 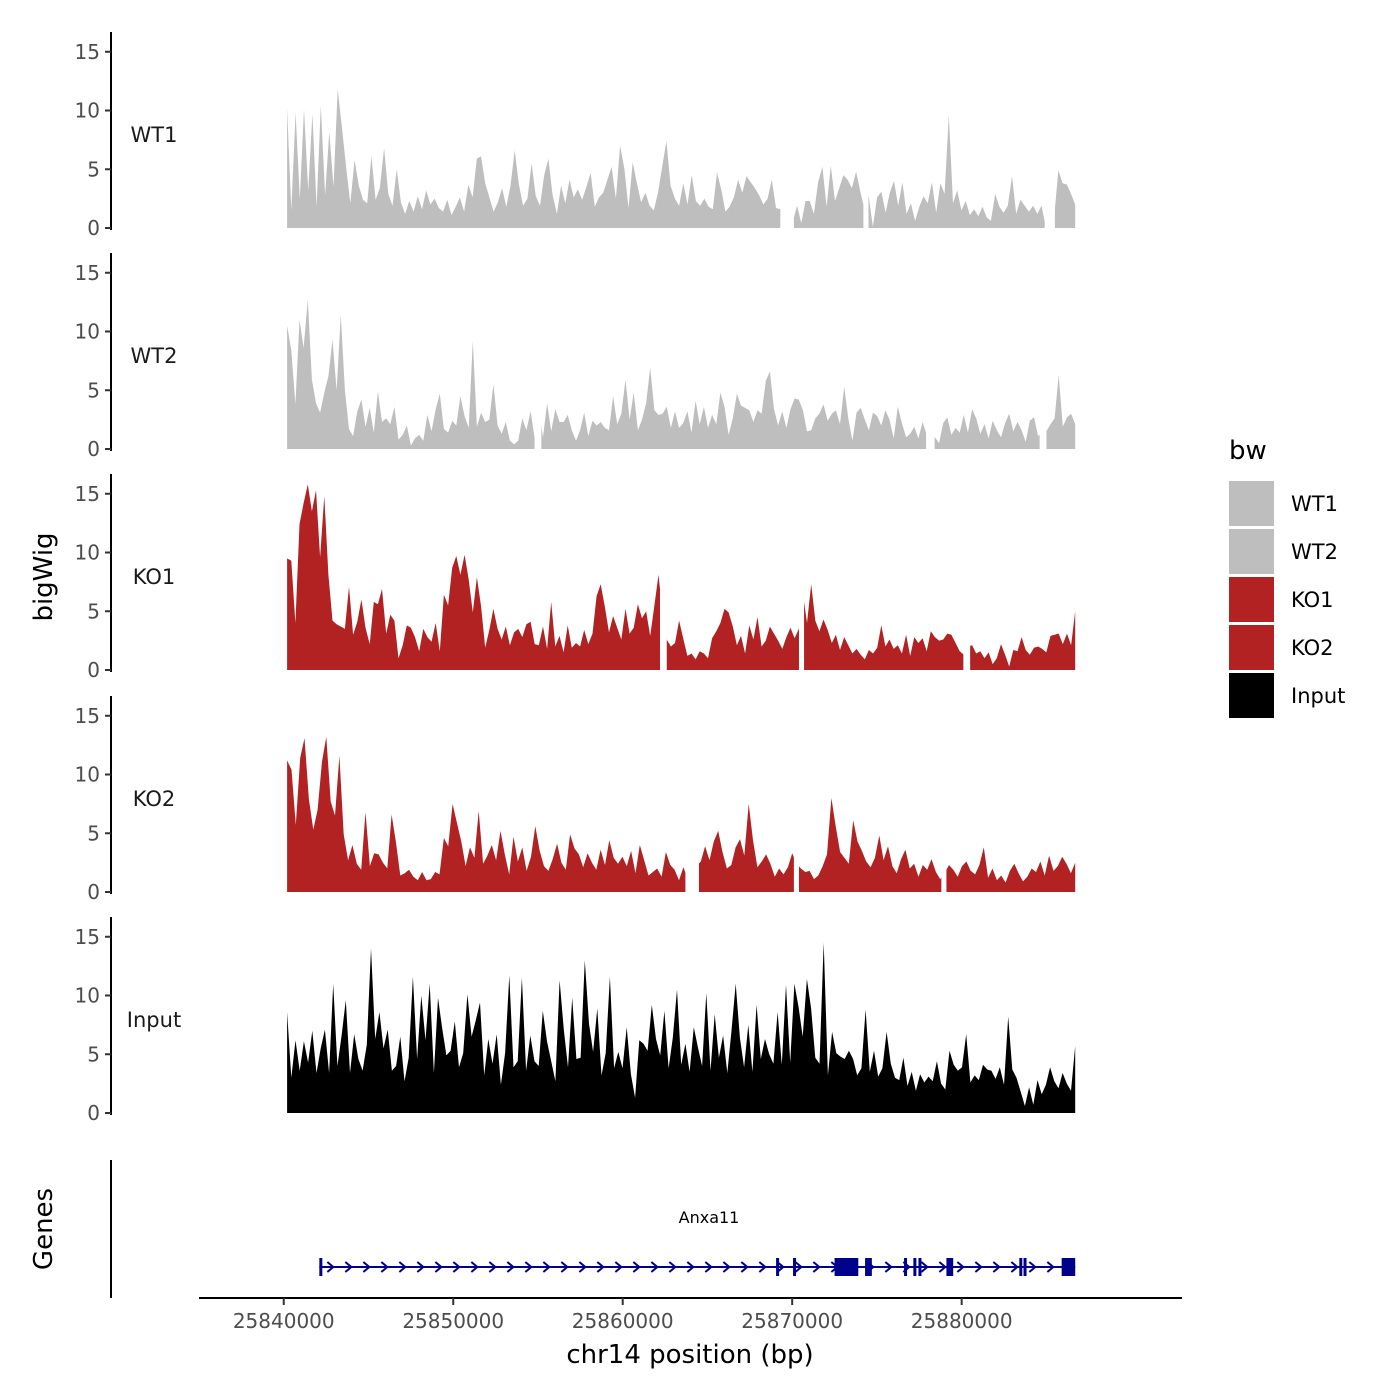 I want to click on track-label-wt2: WT2, so click(x=154, y=356).